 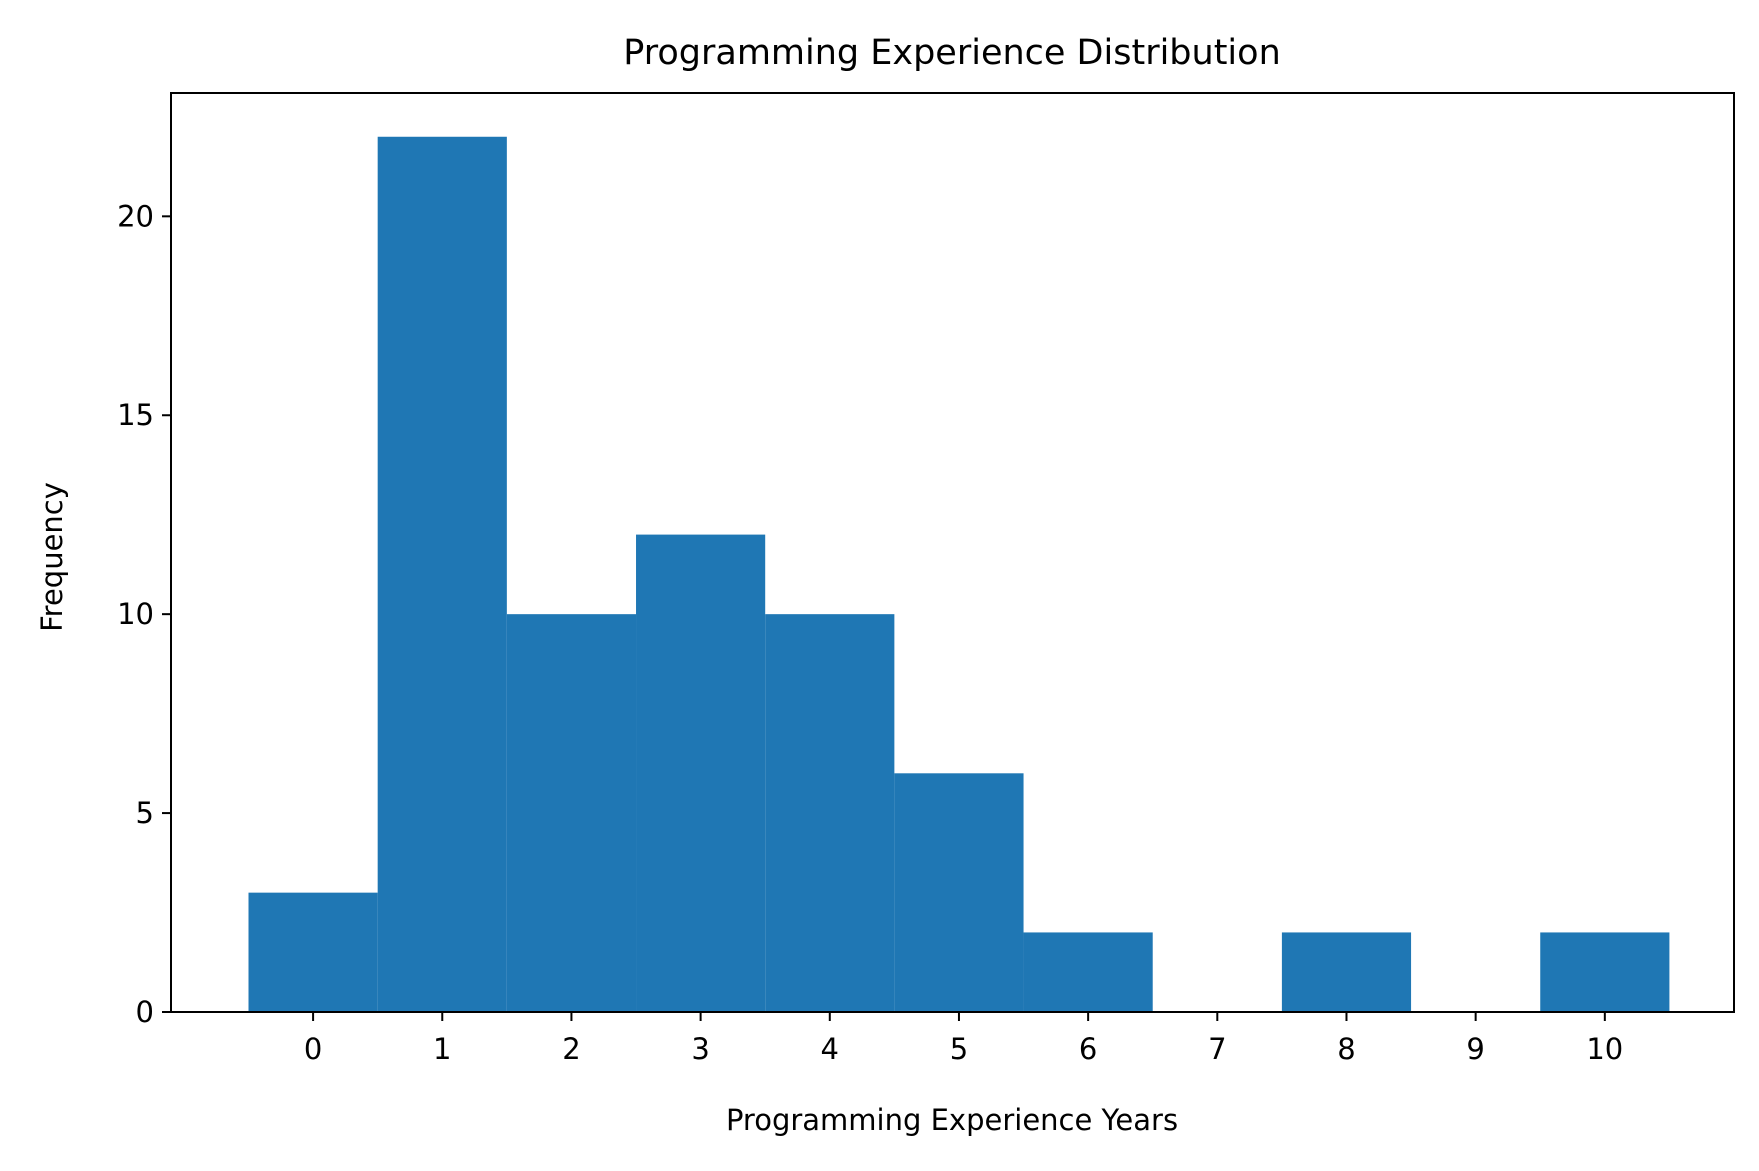 I want to click on y-axis-label: Frequency, so click(x=52, y=557).